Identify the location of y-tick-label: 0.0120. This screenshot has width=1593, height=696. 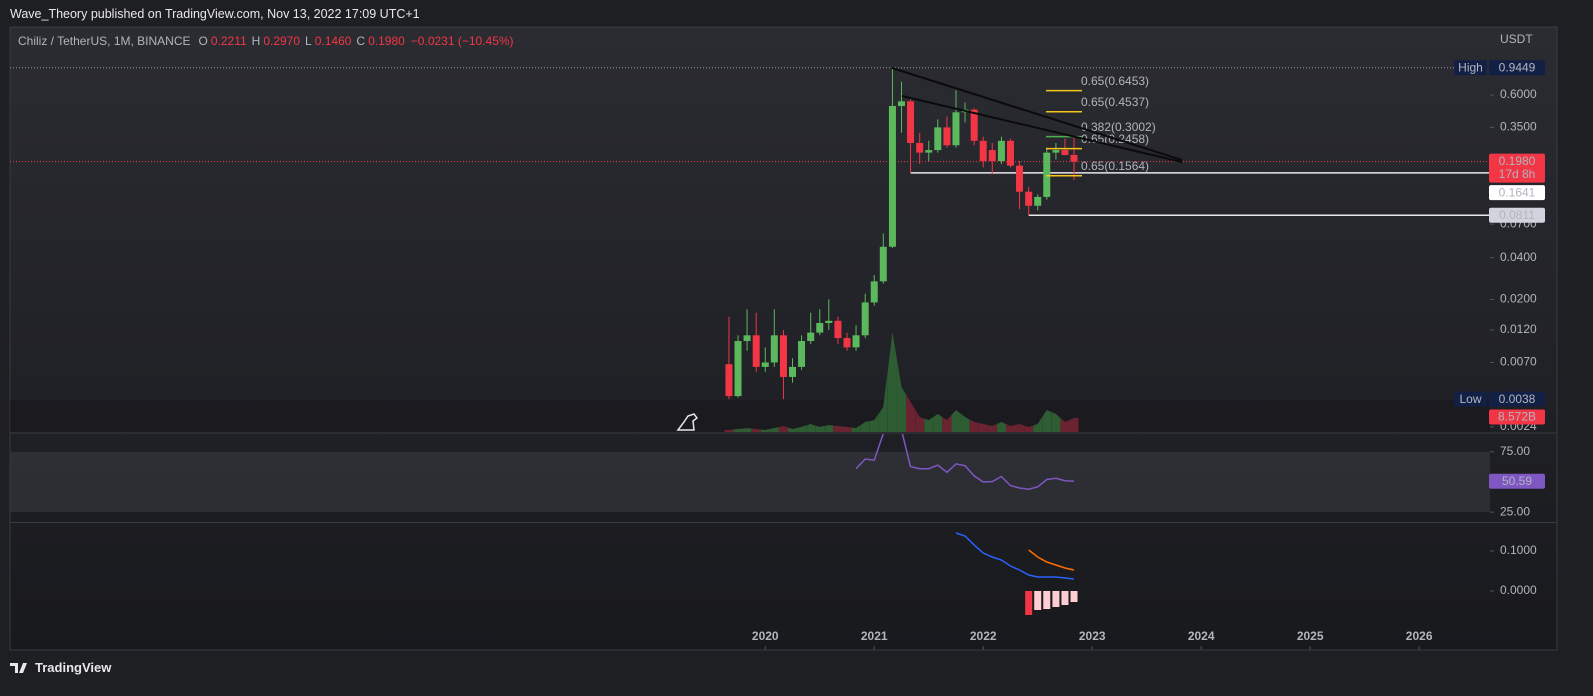
(1518, 329).